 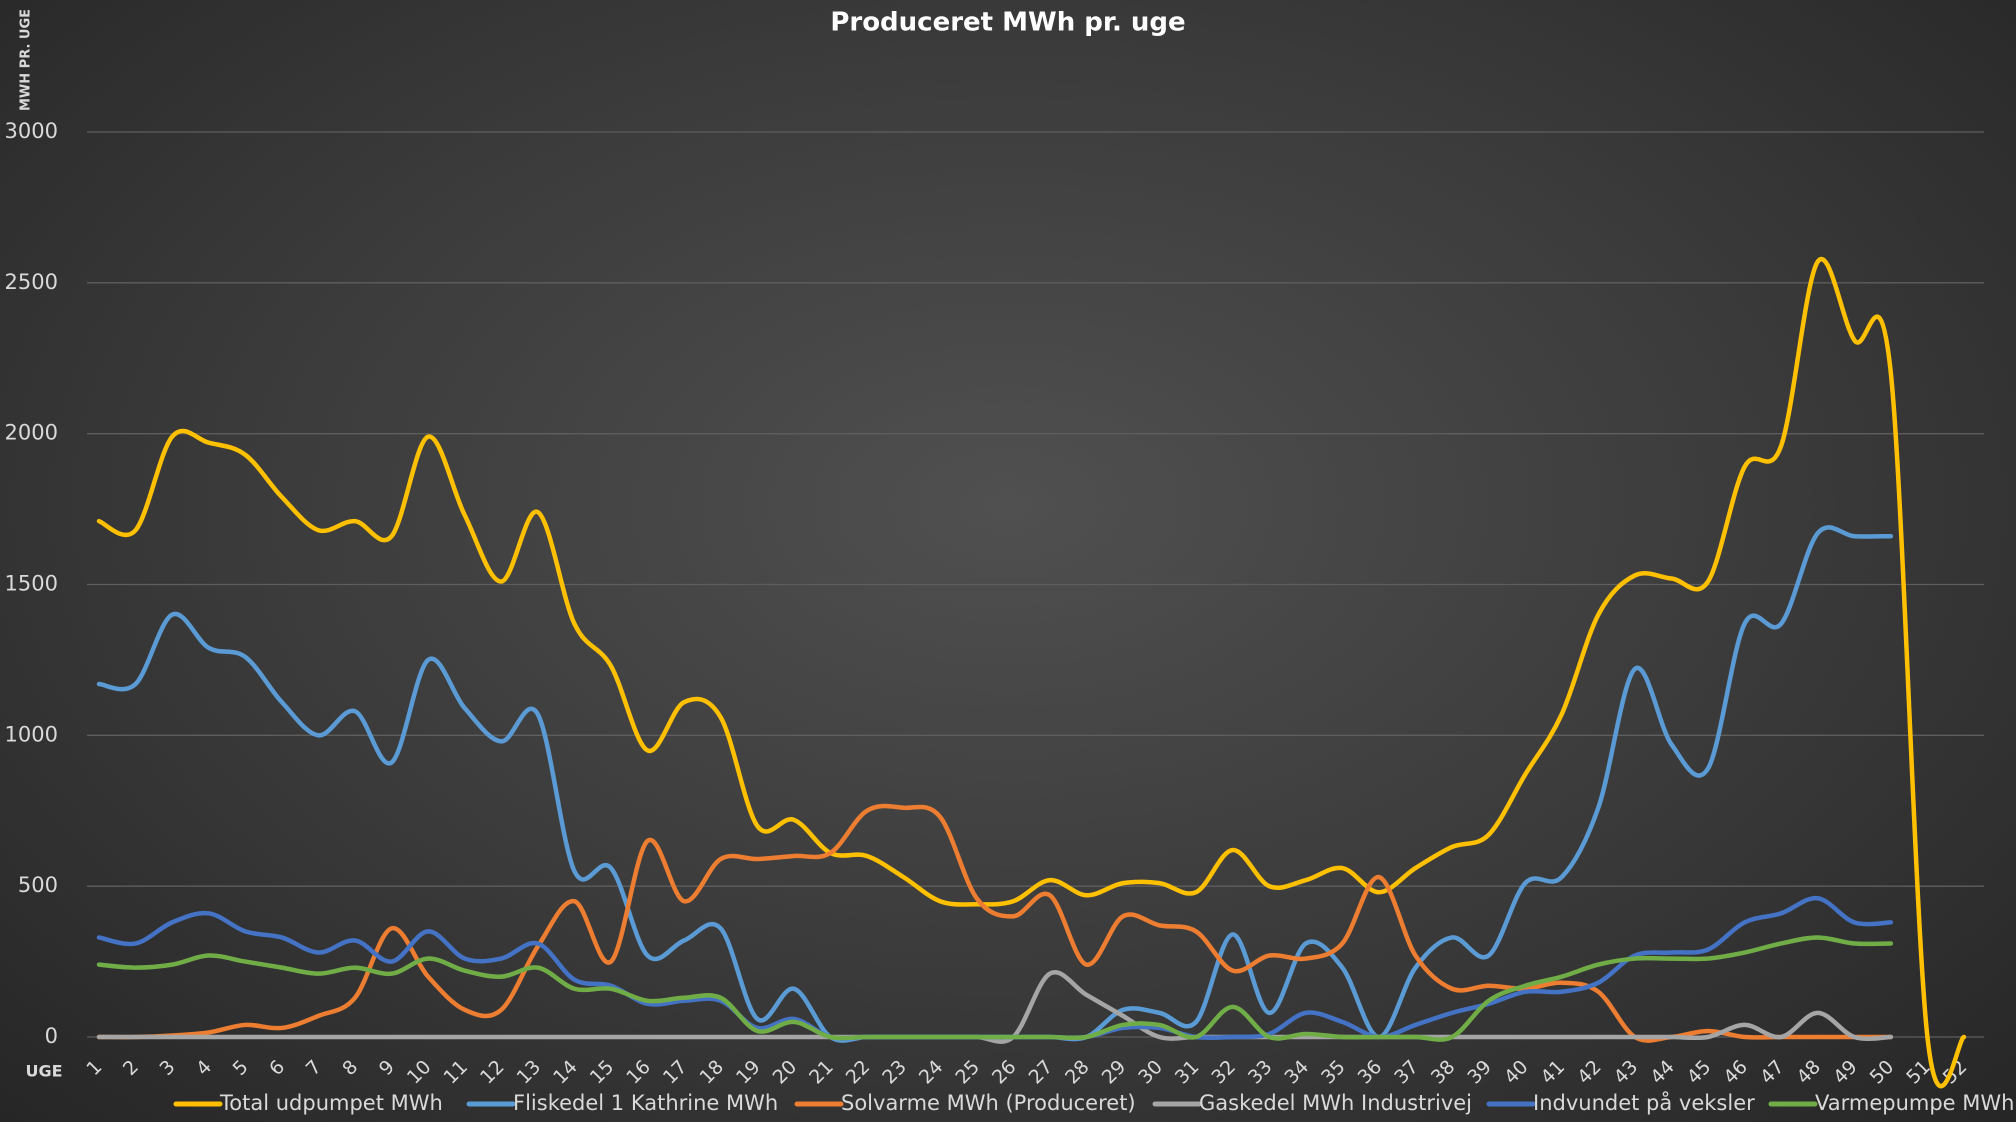 I want to click on x-tick-label: 29, so click(x=1114, y=1072).